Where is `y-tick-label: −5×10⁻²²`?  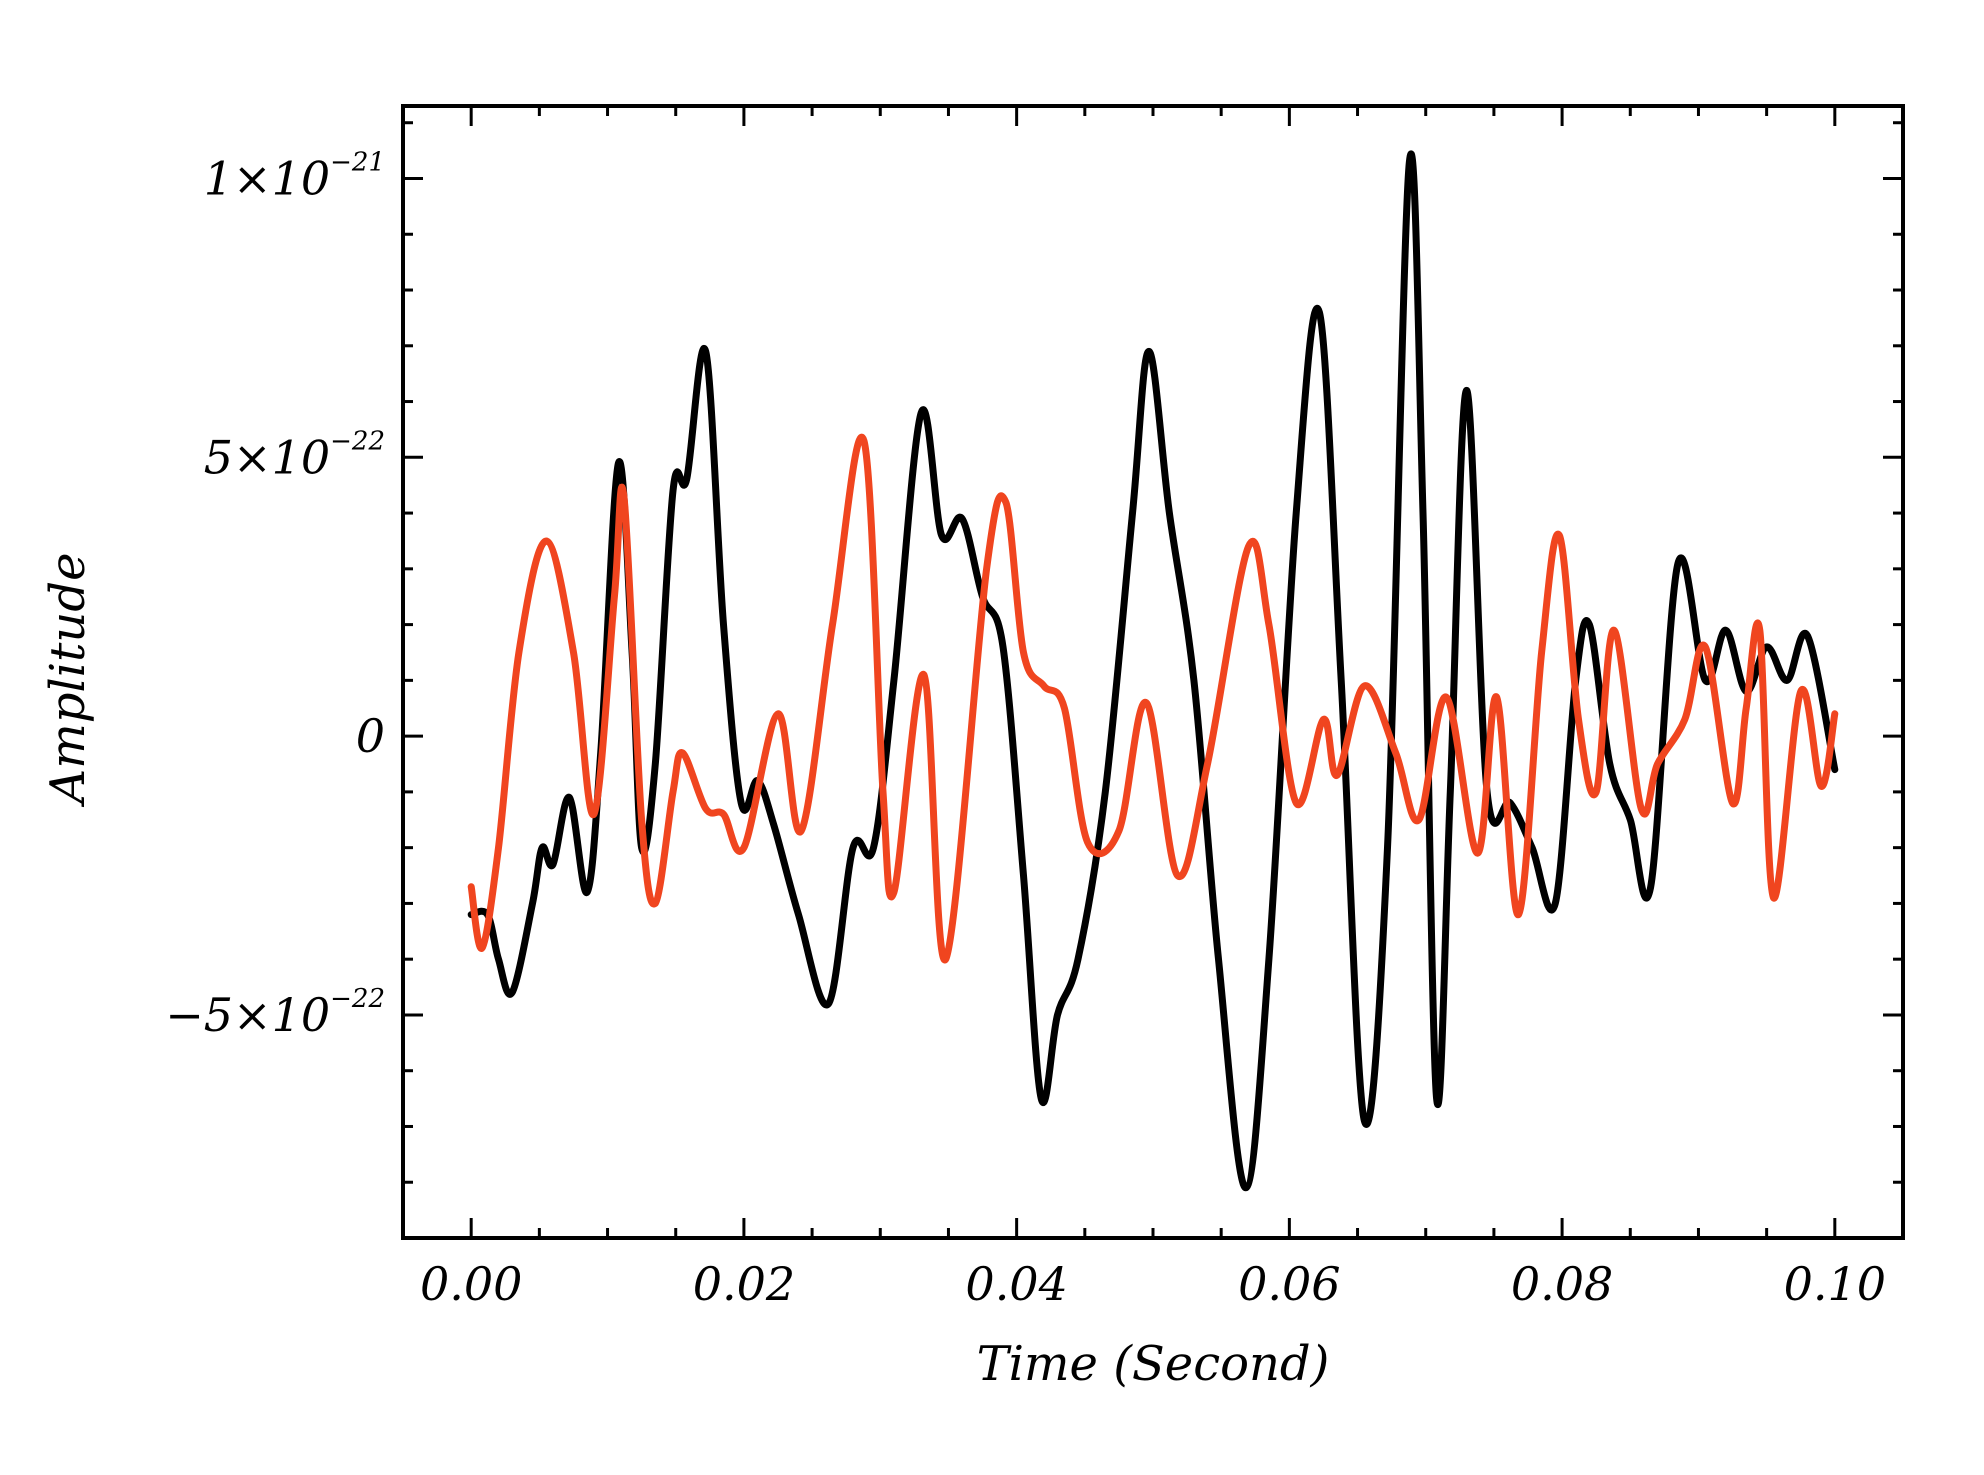
y-tick-label: −5×10⁻²² is located at coordinates (275, 1013).